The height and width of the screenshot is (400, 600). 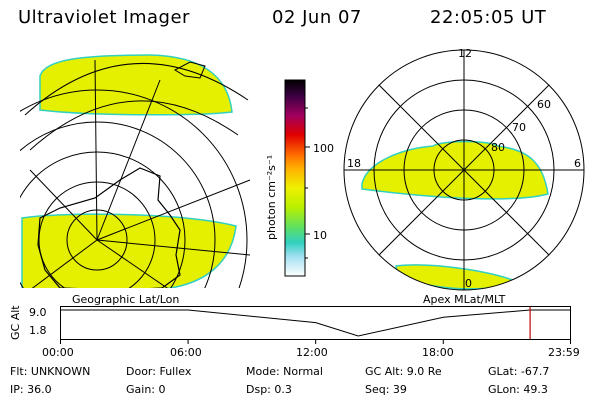 I want to click on info-ip: IP: 36.0, so click(x=31, y=389).